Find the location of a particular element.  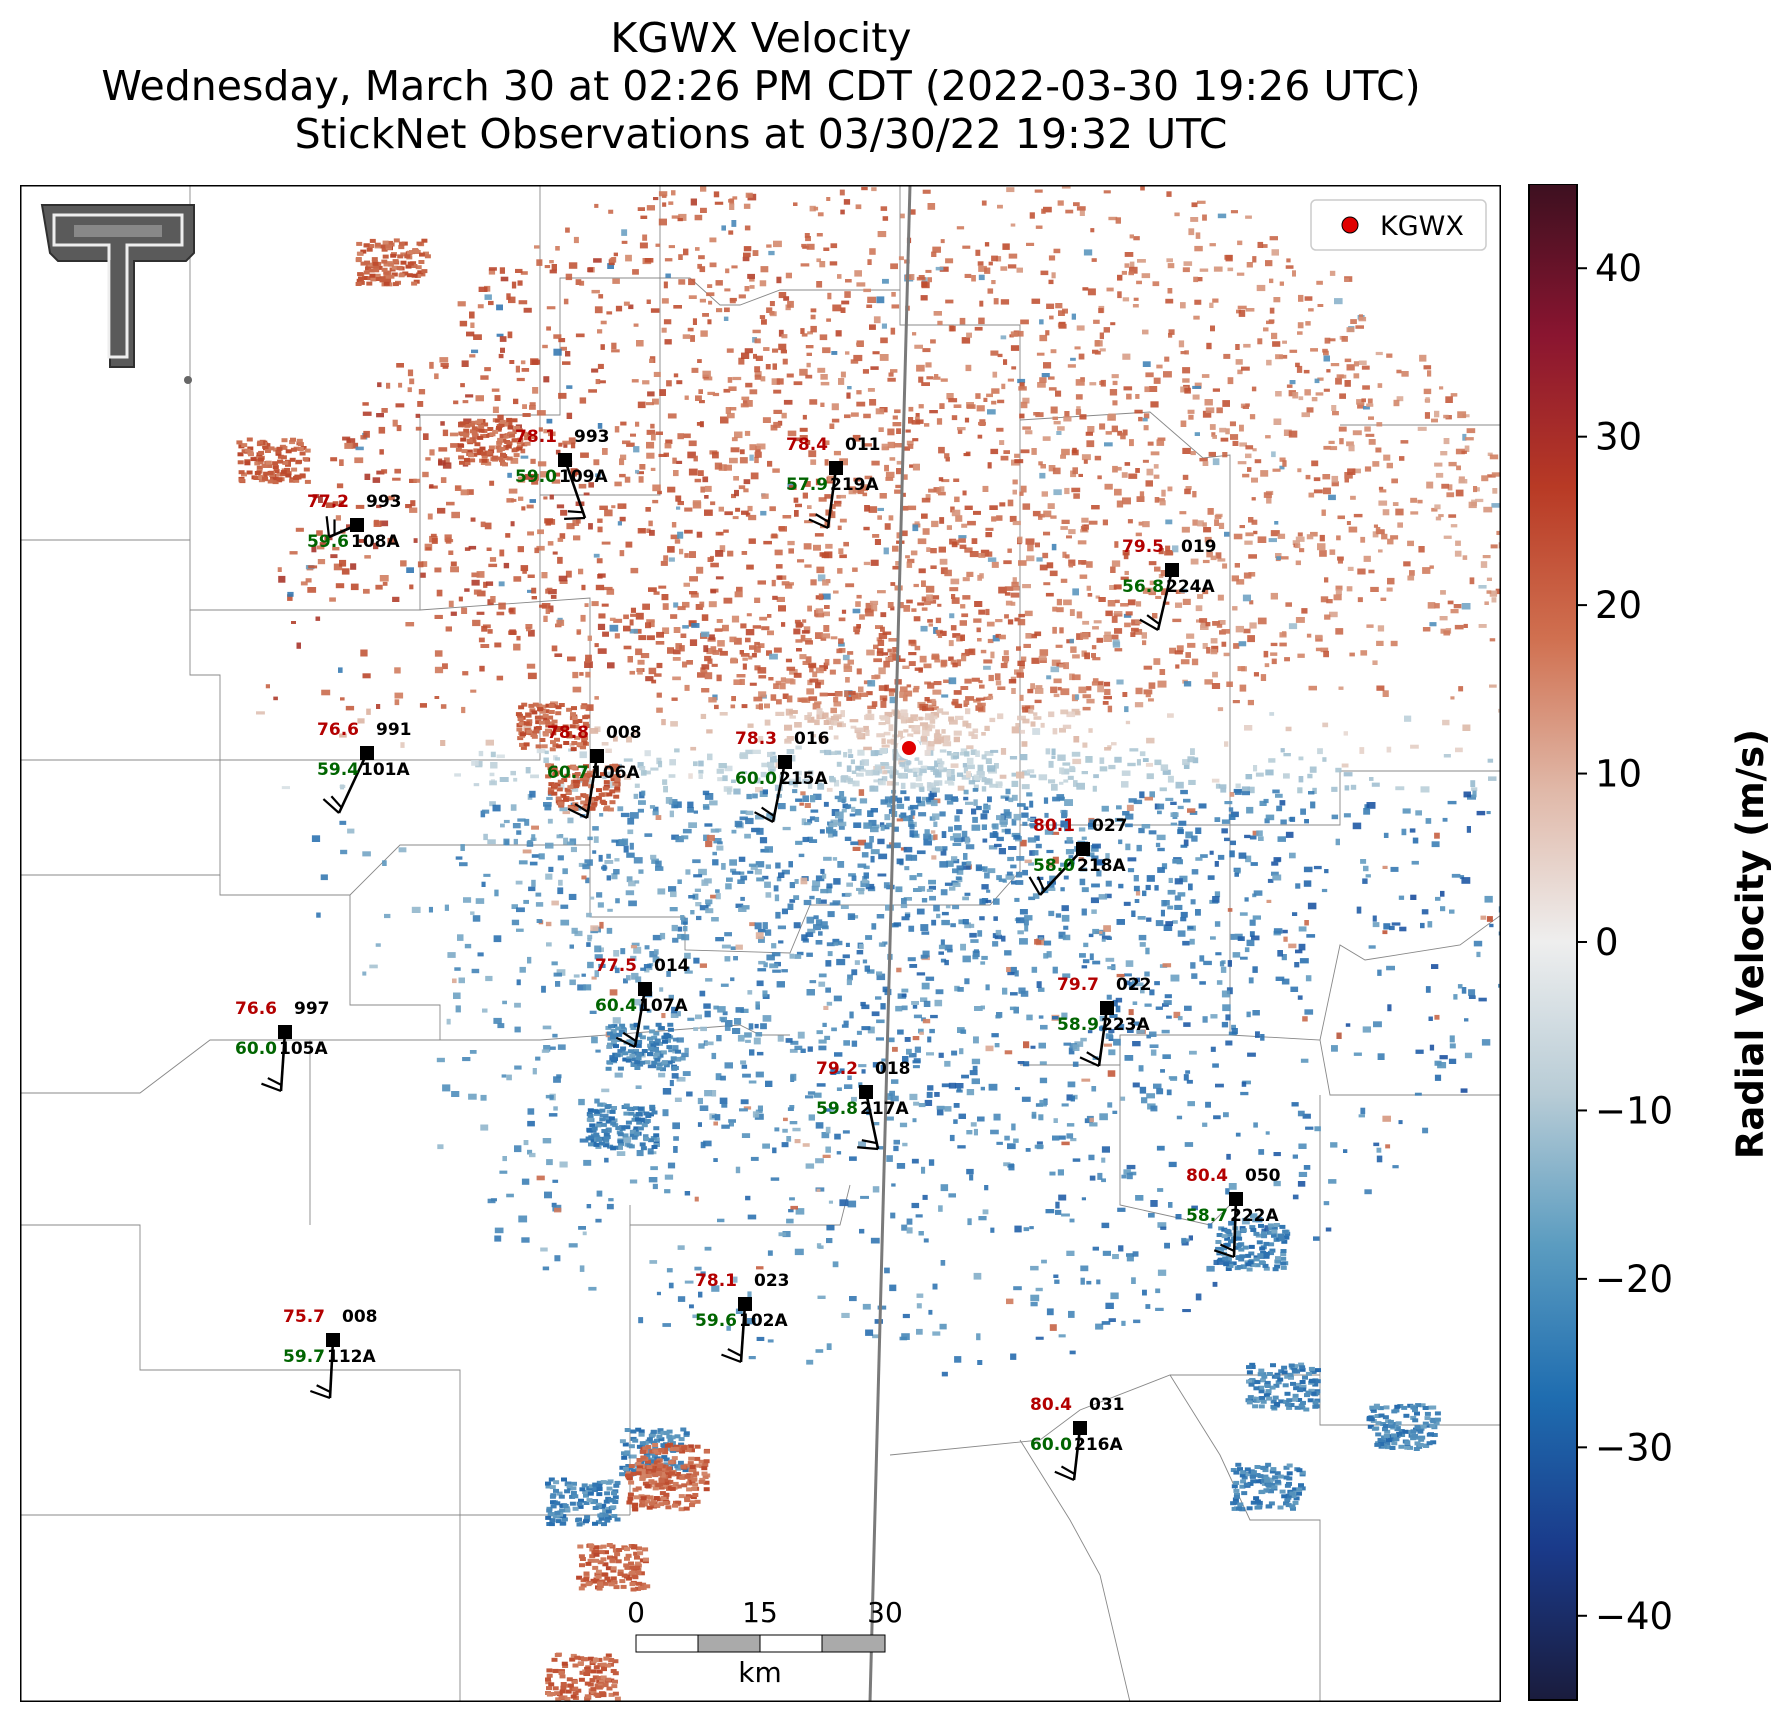

colorbar-gradient is located at coordinates (1553, 942).